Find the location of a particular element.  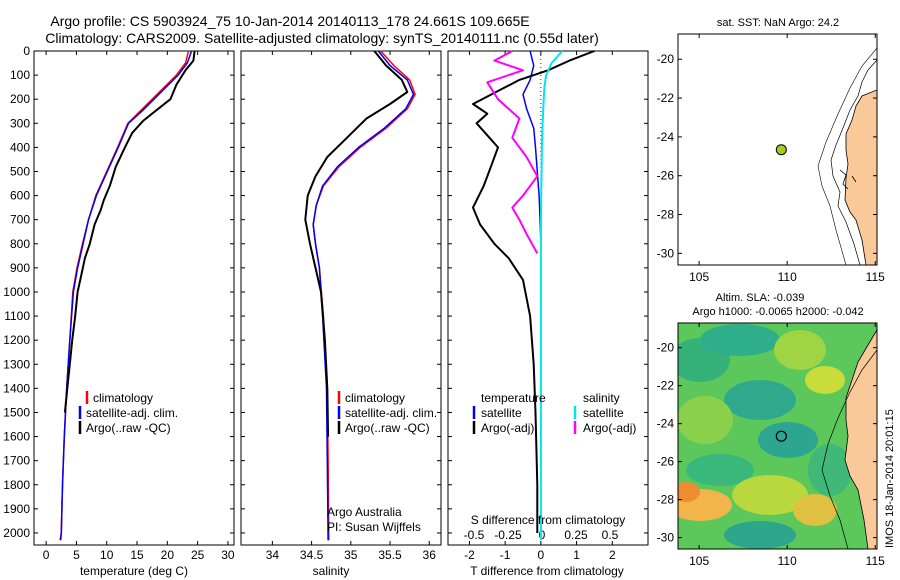

s-tick-label: -0.25 is located at coordinates (508, 535).